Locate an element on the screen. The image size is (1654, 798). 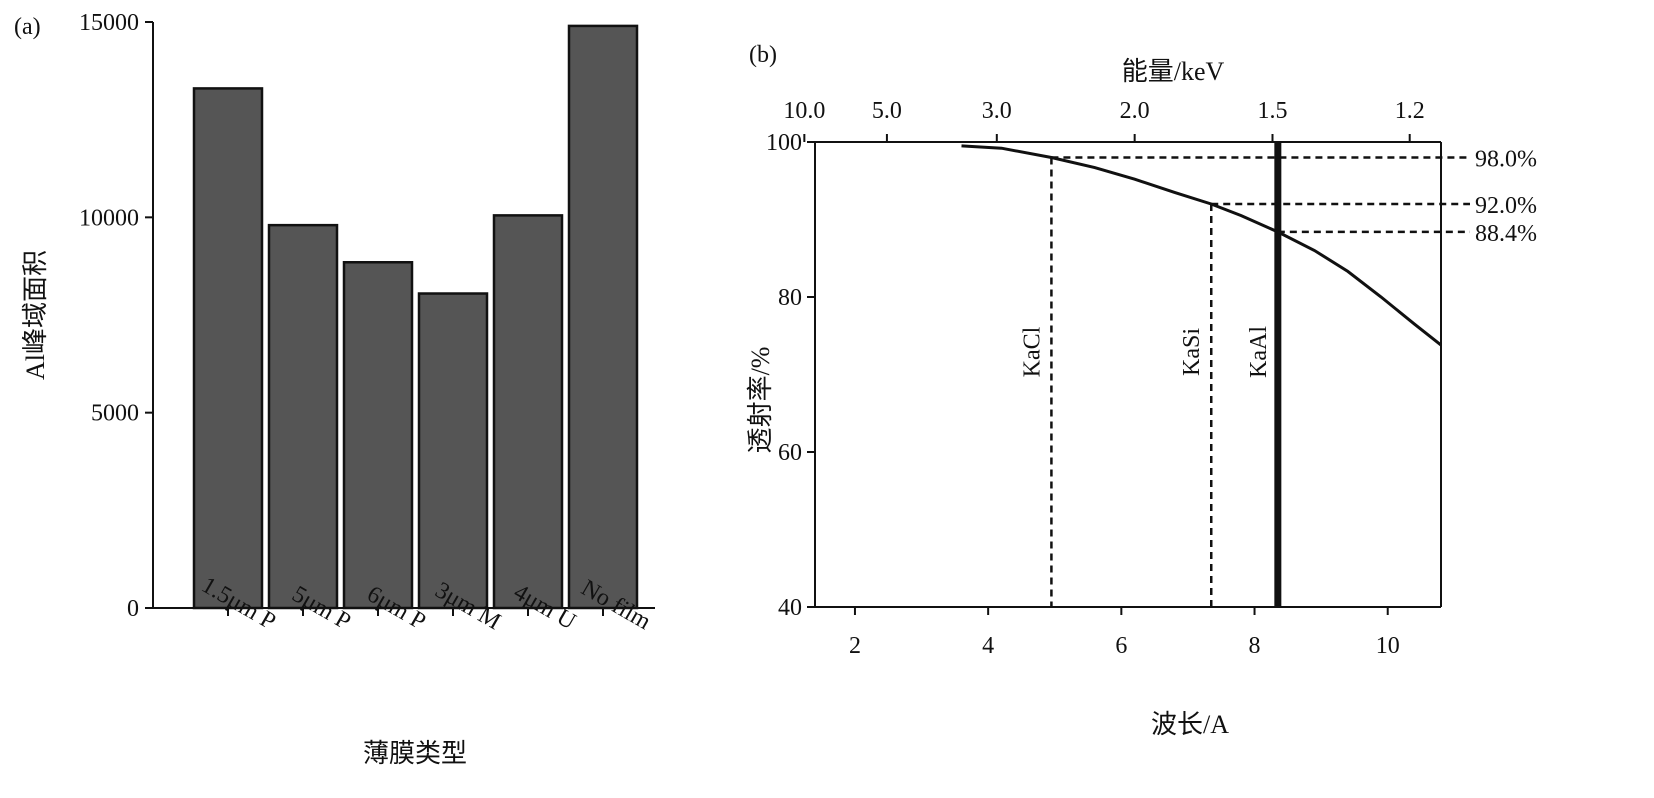
top-x-tick-label: 3.0 is located at coordinates (997, 111).